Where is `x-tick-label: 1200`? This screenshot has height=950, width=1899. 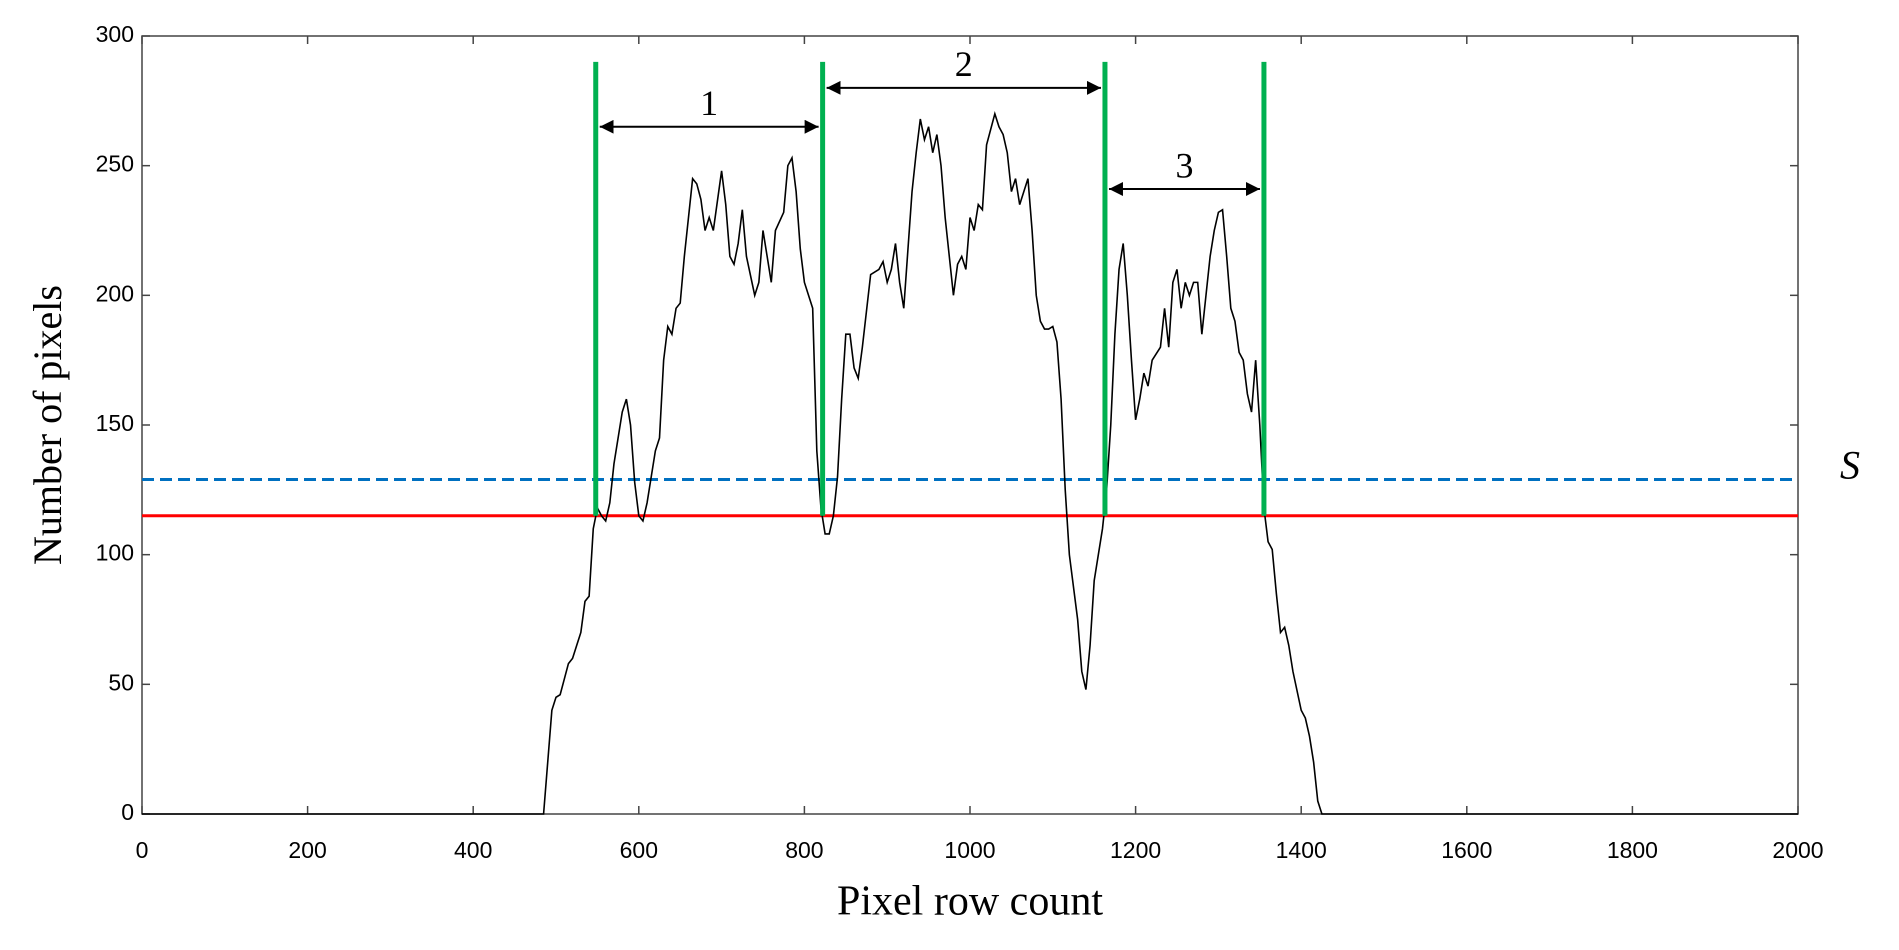
x-tick-label: 1200 is located at coordinates (1135, 850).